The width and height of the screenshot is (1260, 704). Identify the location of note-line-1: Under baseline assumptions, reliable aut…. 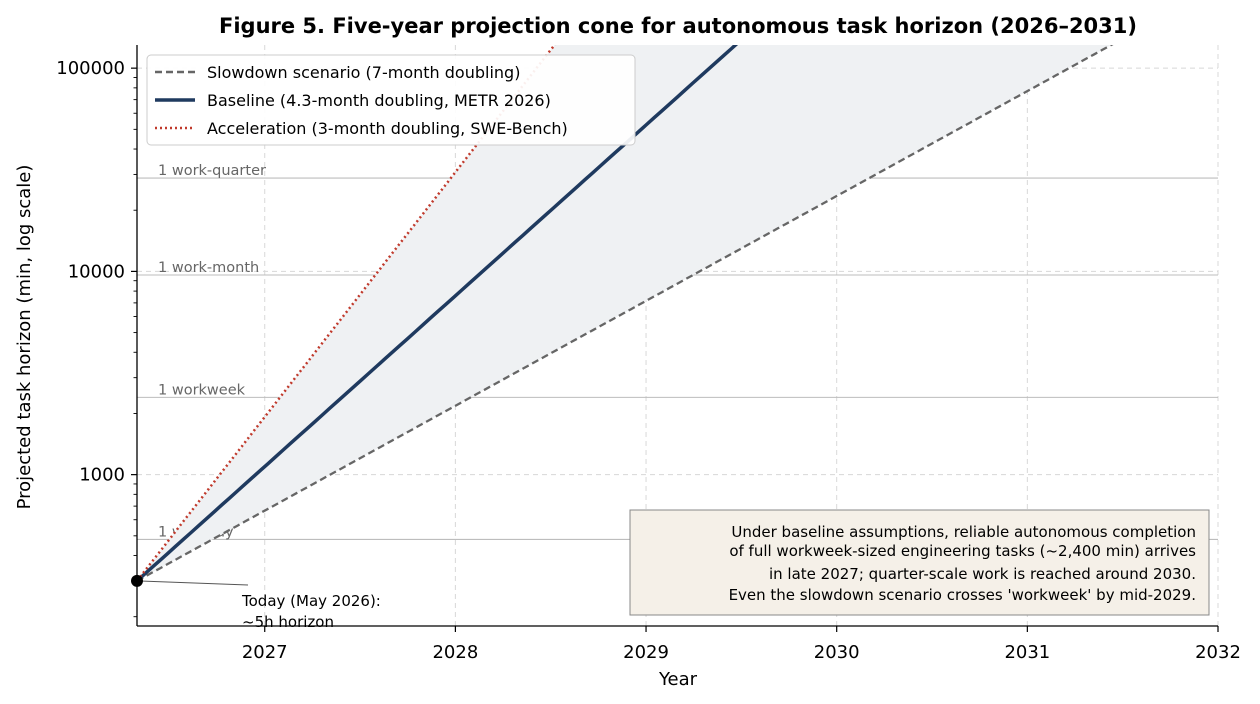
(963, 532).